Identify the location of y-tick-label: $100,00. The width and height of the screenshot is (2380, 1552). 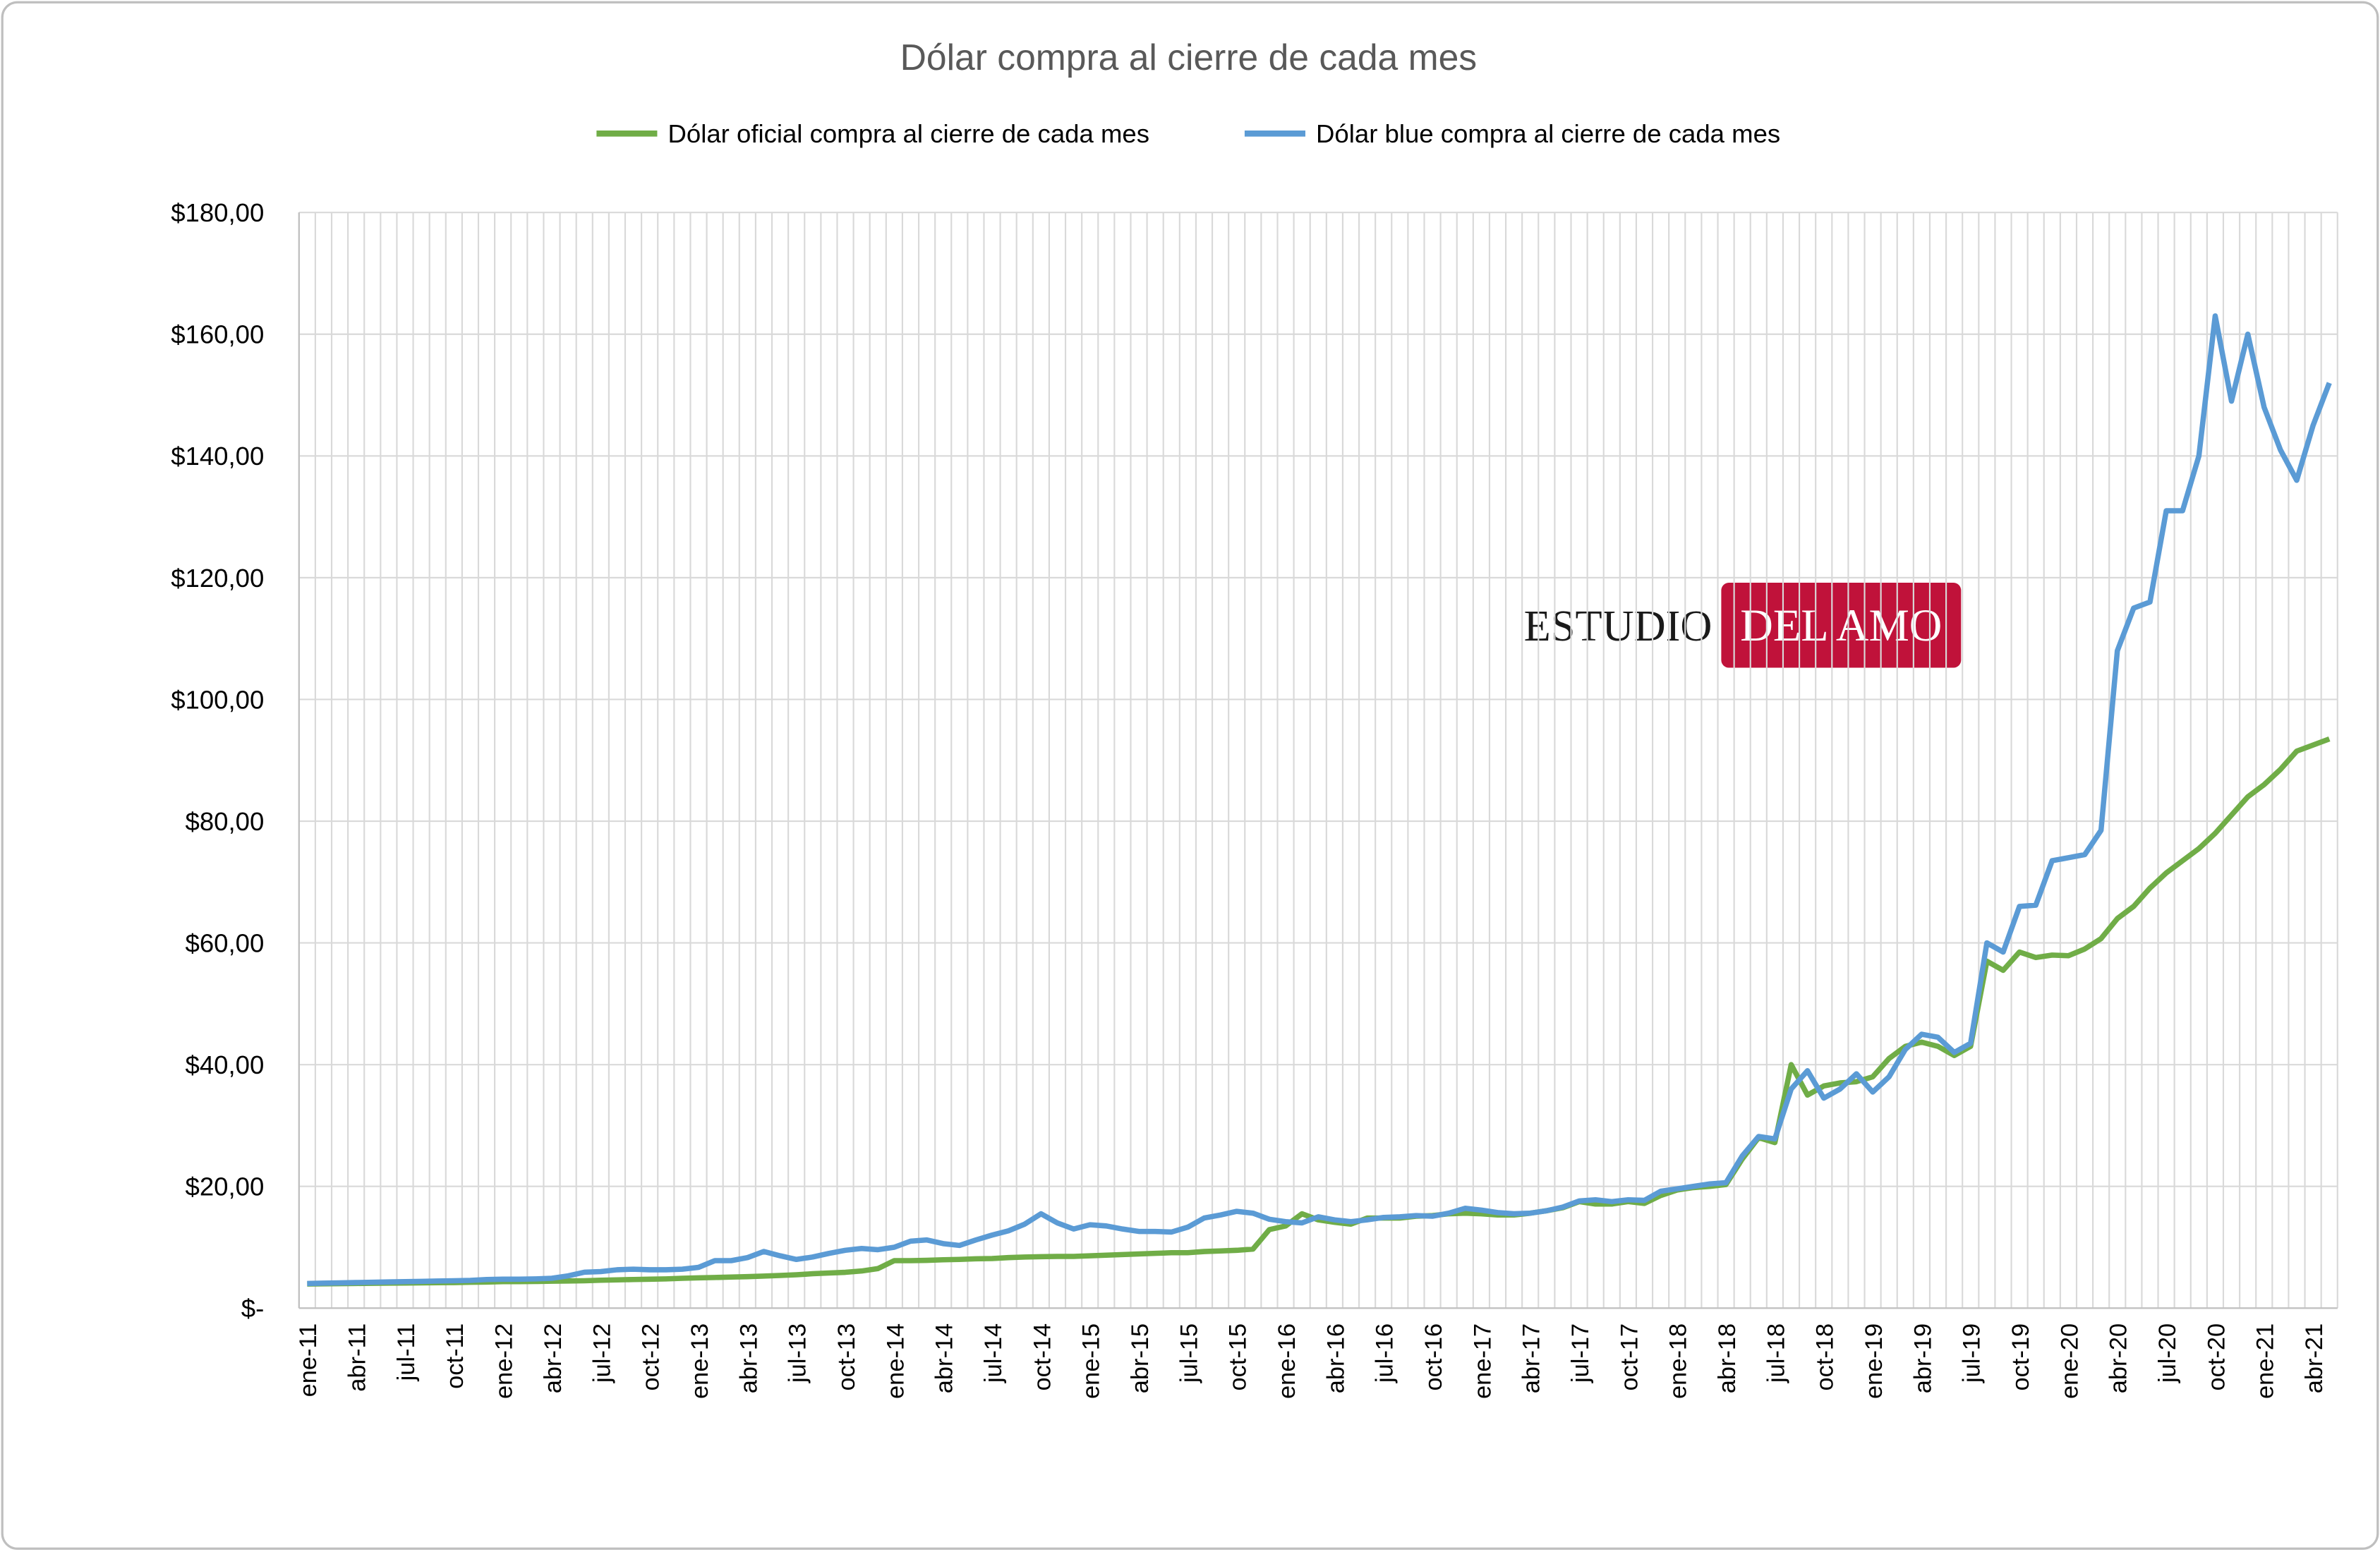
(218, 700).